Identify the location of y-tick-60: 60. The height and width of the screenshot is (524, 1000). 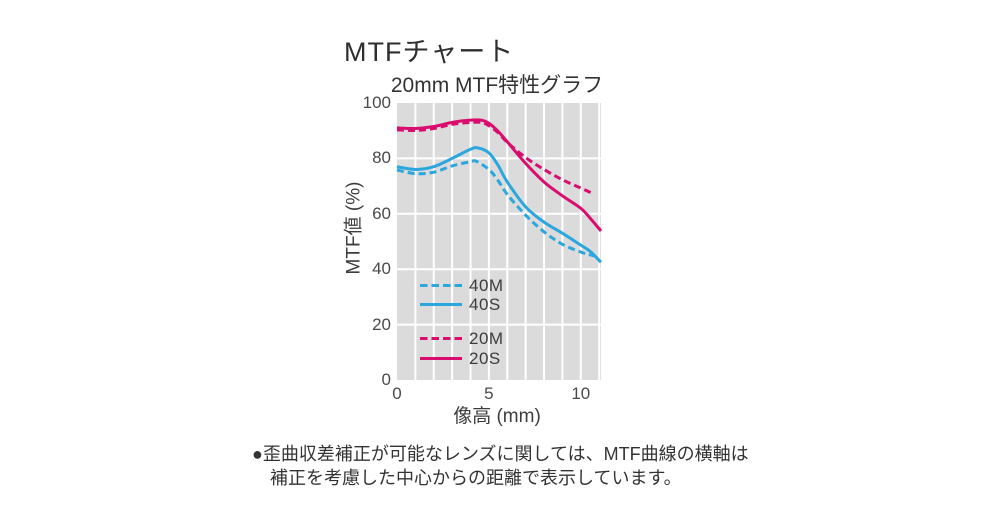
(381, 213).